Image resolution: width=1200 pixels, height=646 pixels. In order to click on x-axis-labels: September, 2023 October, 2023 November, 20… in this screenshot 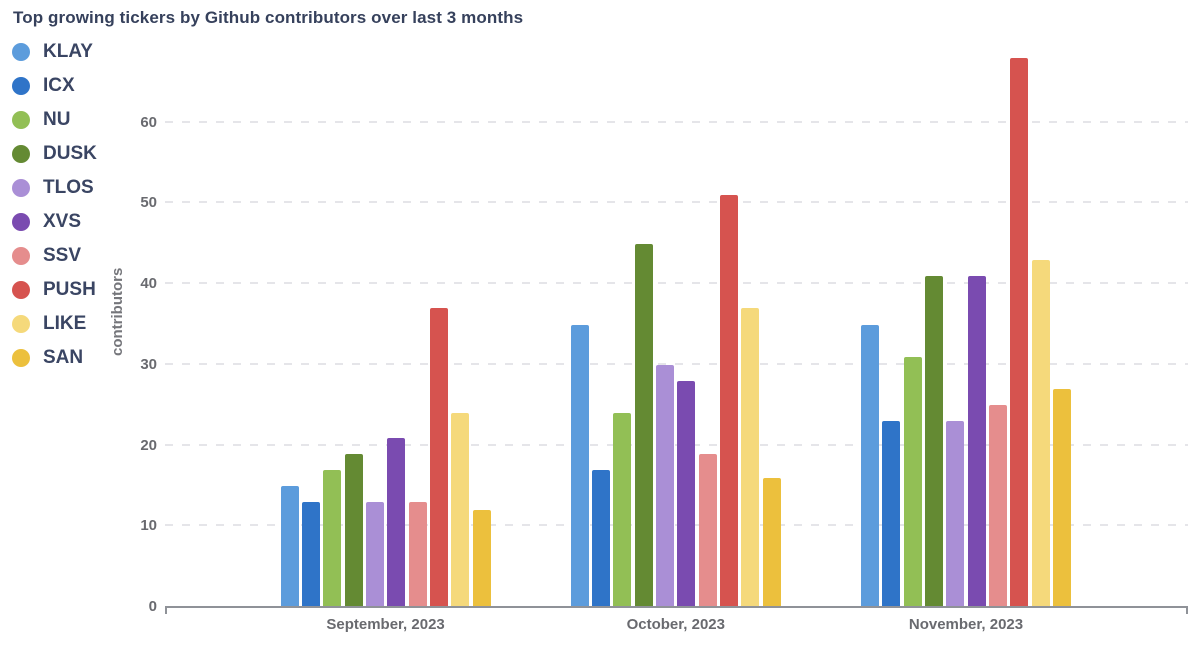, I will do `click(676, 627)`.